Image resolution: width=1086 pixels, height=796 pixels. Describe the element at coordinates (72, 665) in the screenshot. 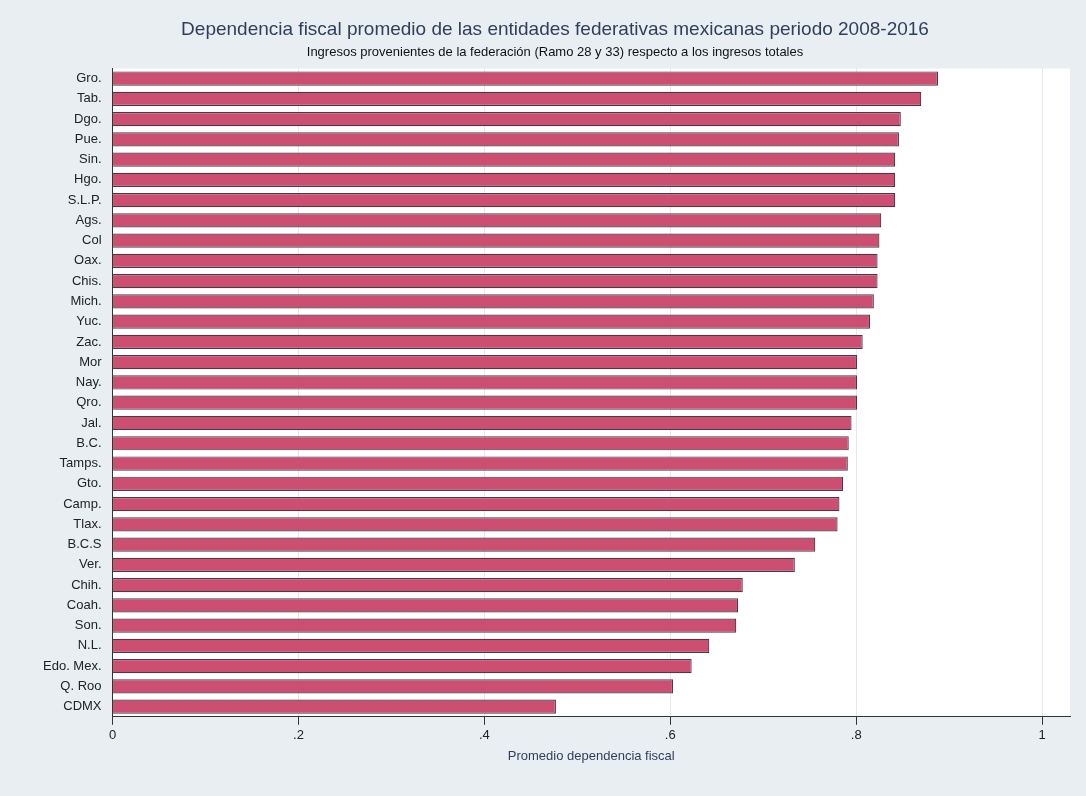

I see `y-tick-label: Edo. Mex.` at that location.